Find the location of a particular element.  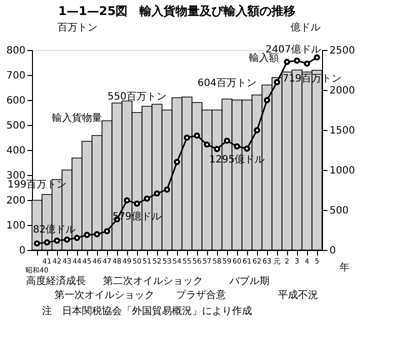

y2-tick-label: 1500 is located at coordinates (342, 131).